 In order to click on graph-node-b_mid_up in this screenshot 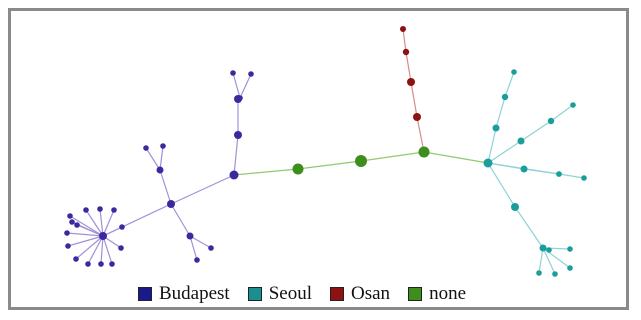, I will do `click(160, 170)`.